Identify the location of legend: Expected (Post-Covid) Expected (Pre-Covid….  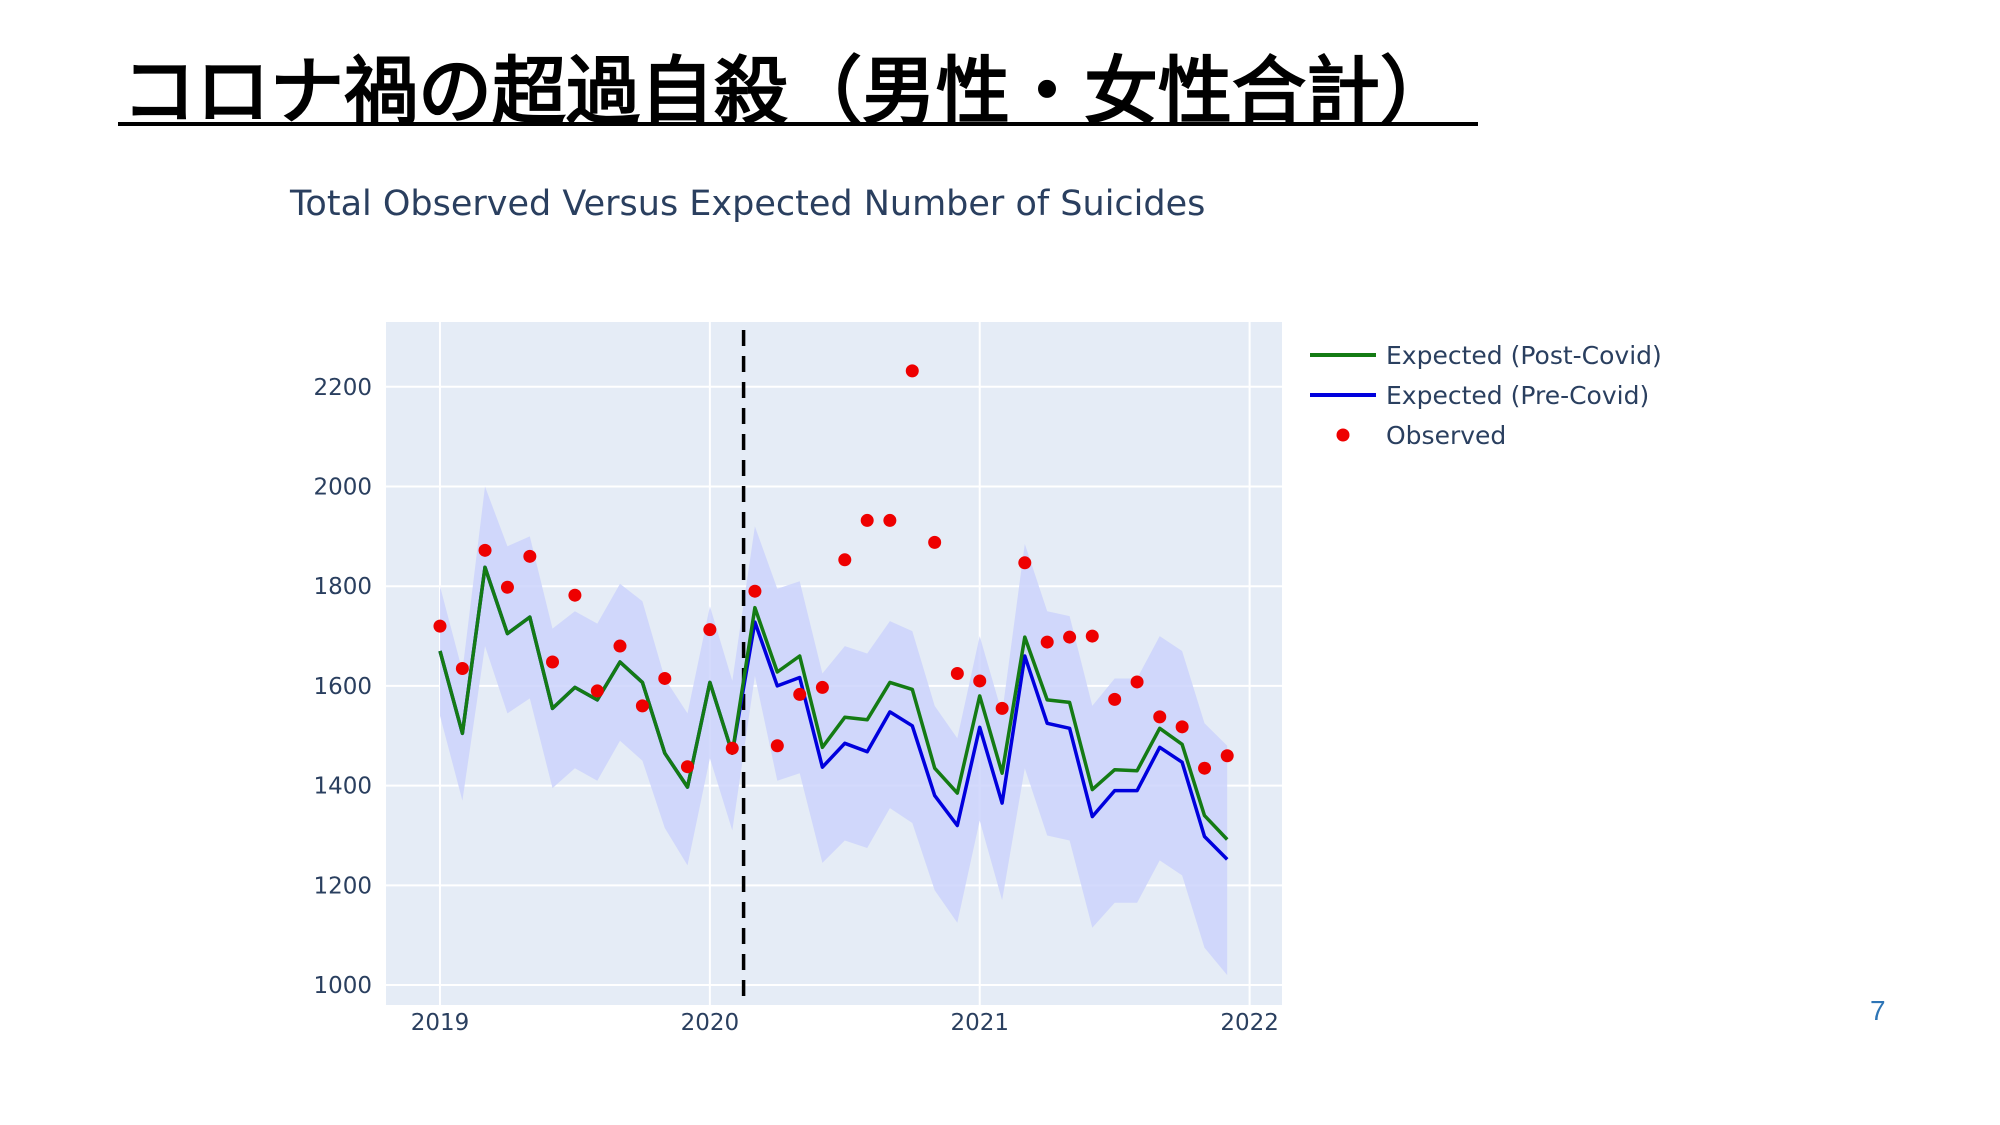
(1486, 395).